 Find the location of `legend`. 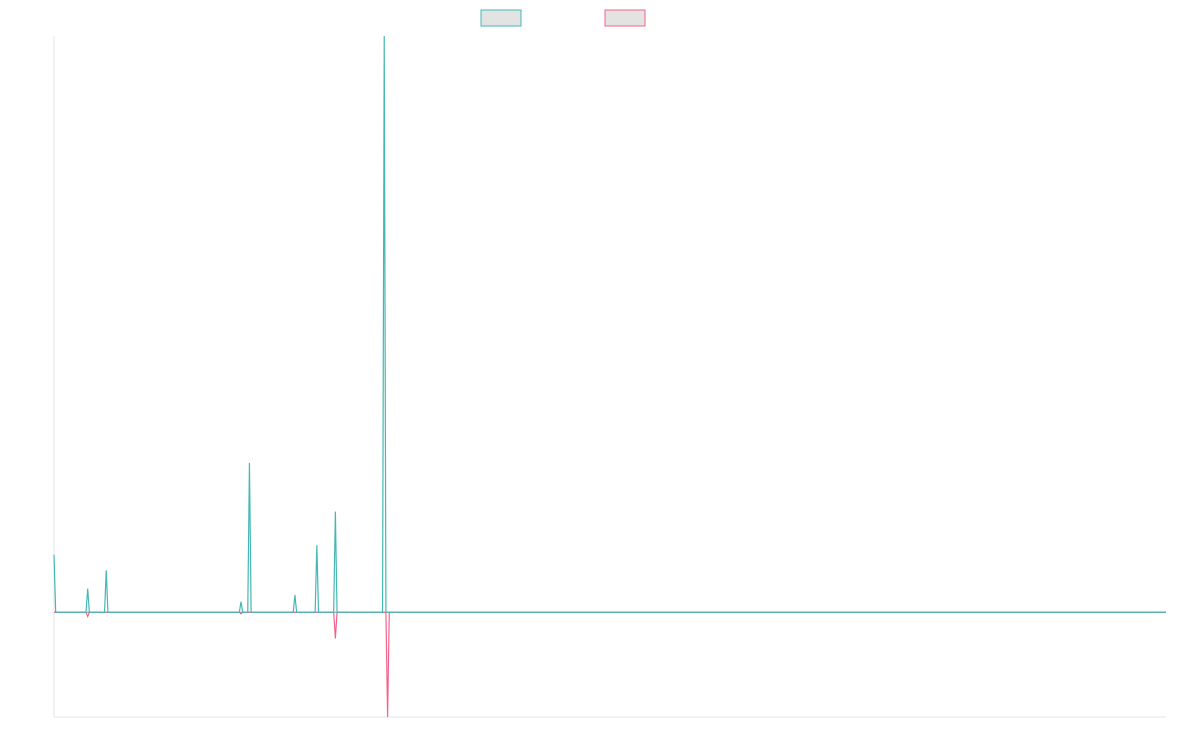

legend is located at coordinates (563, 18).